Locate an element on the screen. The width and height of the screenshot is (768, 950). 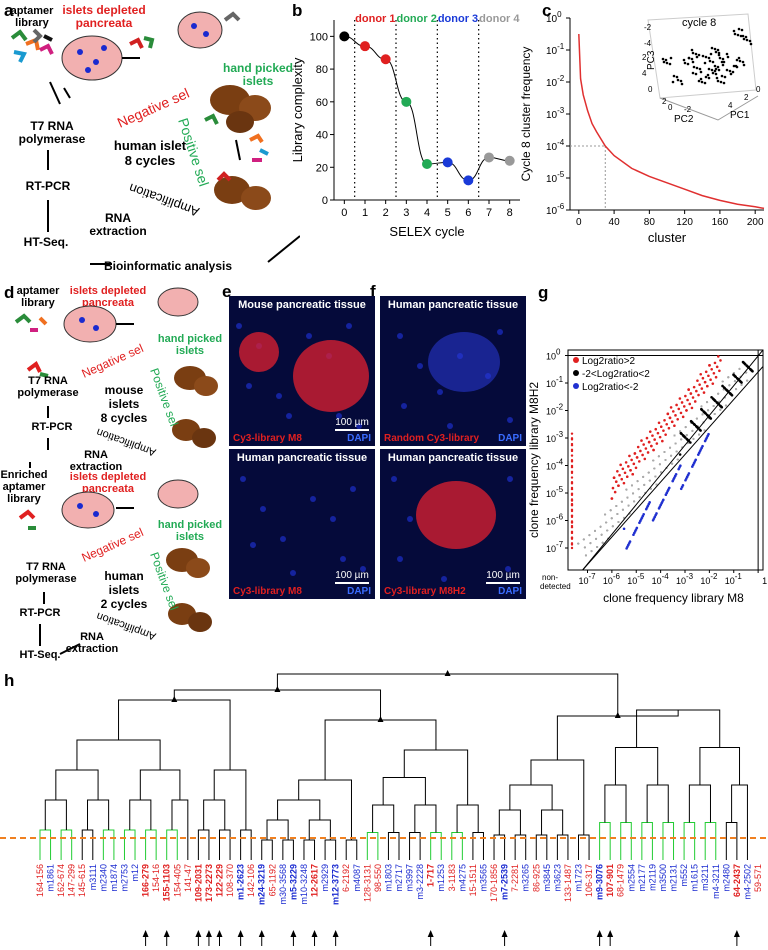
ytick-label-g: 10-1 is located at coordinates (555, 382).